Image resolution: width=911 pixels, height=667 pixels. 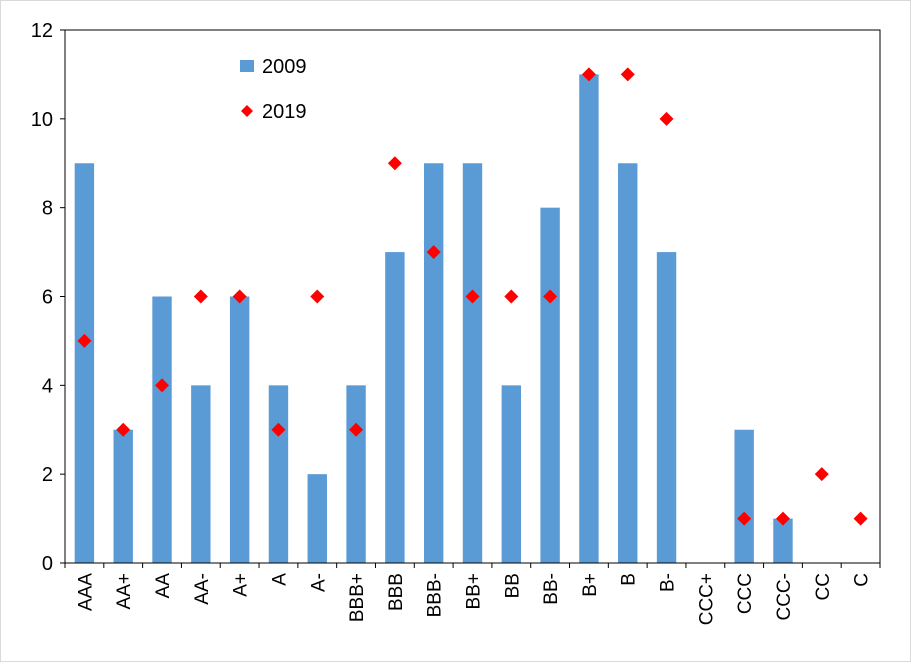 What do you see at coordinates (47, 298) in the screenshot?
I see `y-tick-label: 6` at bounding box center [47, 298].